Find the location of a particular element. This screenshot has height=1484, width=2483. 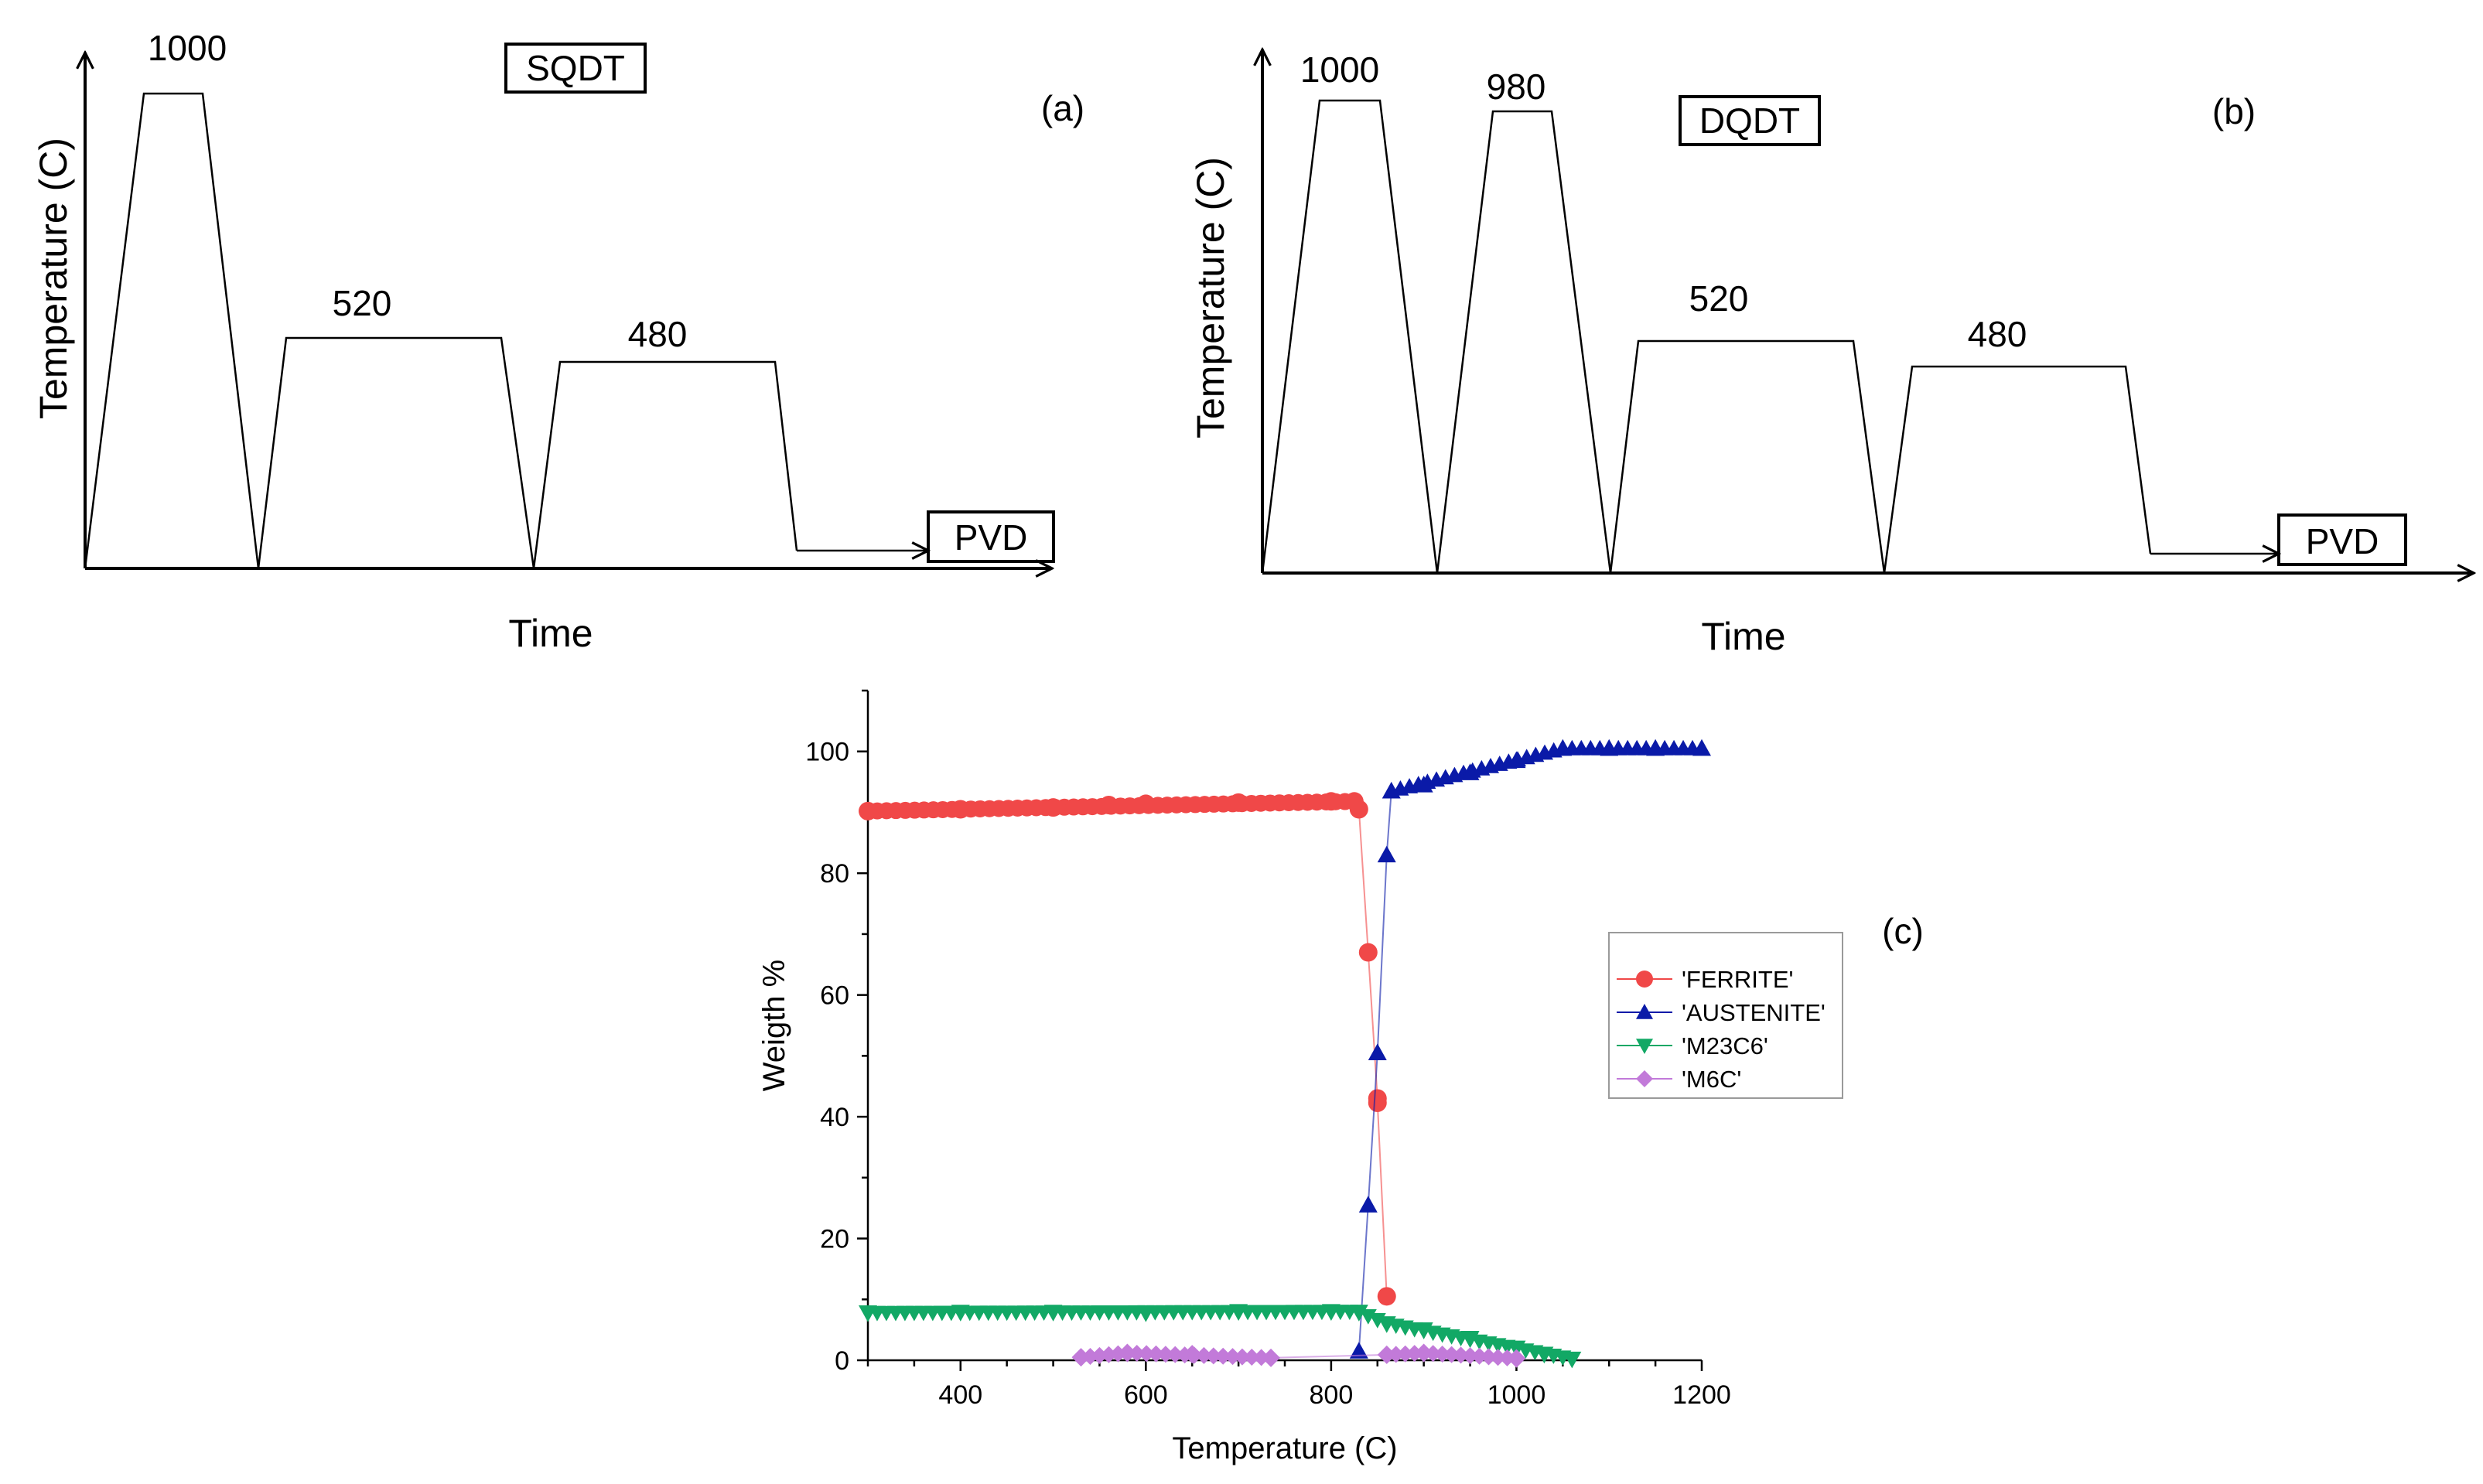

panel-c-panel-label: (c) is located at coordinates (1903, 931).